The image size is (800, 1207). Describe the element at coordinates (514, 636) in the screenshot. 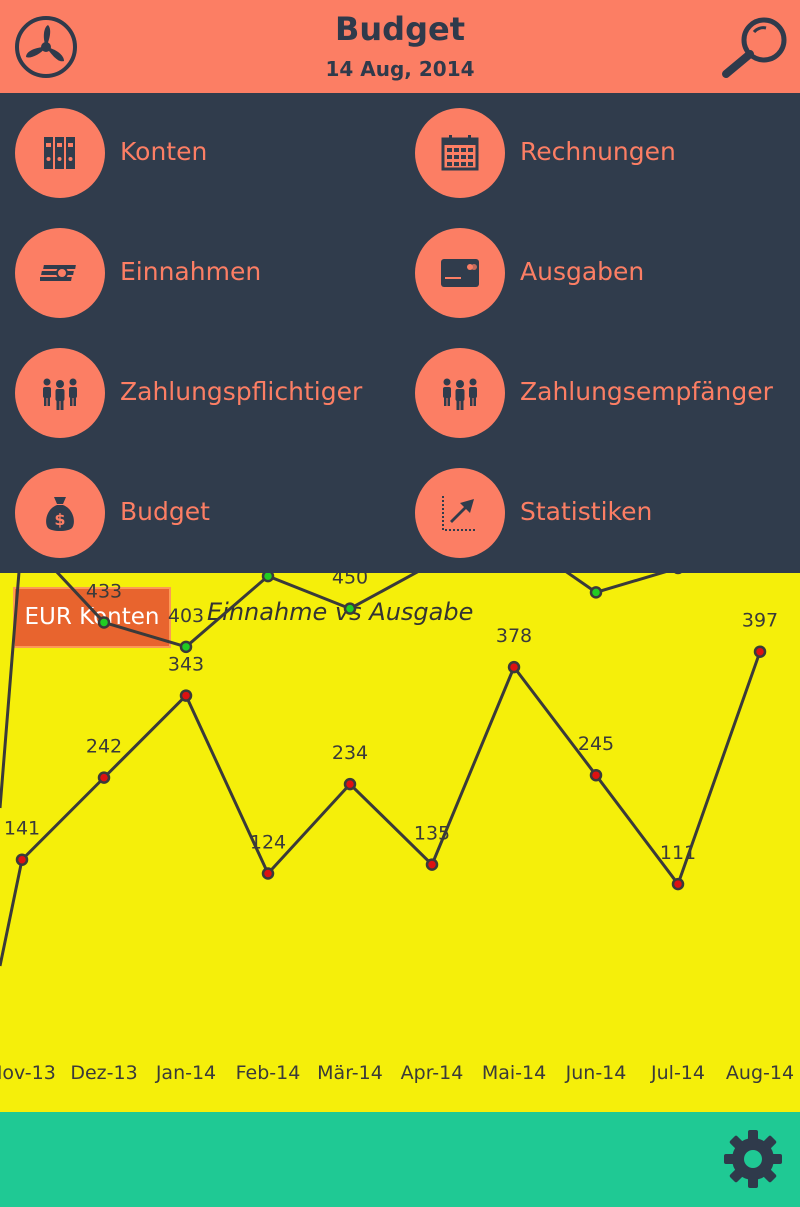

I see `data-label: 378` at that location.